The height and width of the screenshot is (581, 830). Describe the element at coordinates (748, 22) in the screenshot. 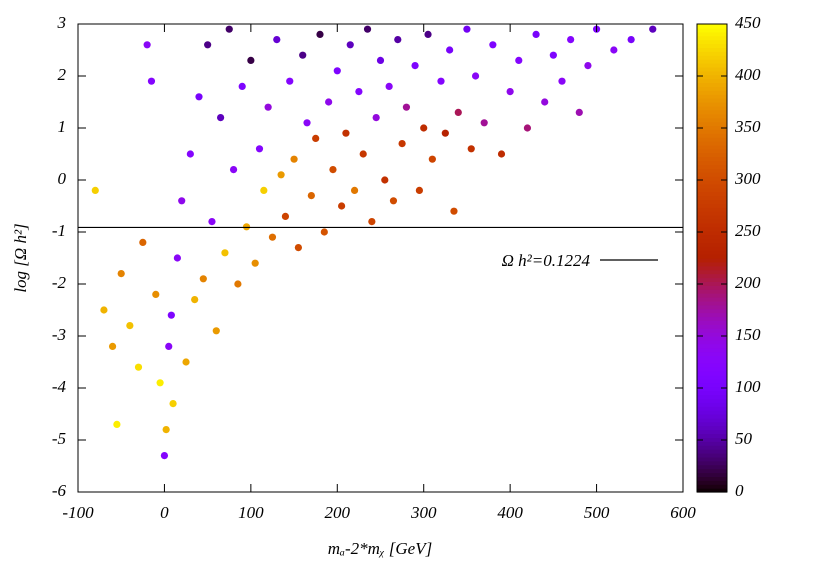

I see `colorbar-tick-label: 450` at that location.